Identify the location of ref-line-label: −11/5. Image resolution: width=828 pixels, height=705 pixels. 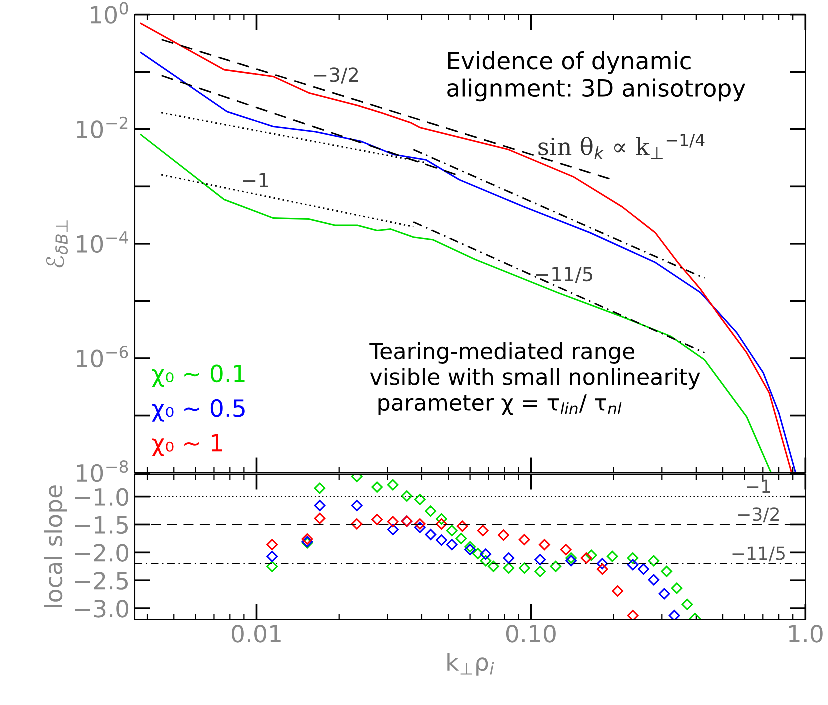
(758, 554).